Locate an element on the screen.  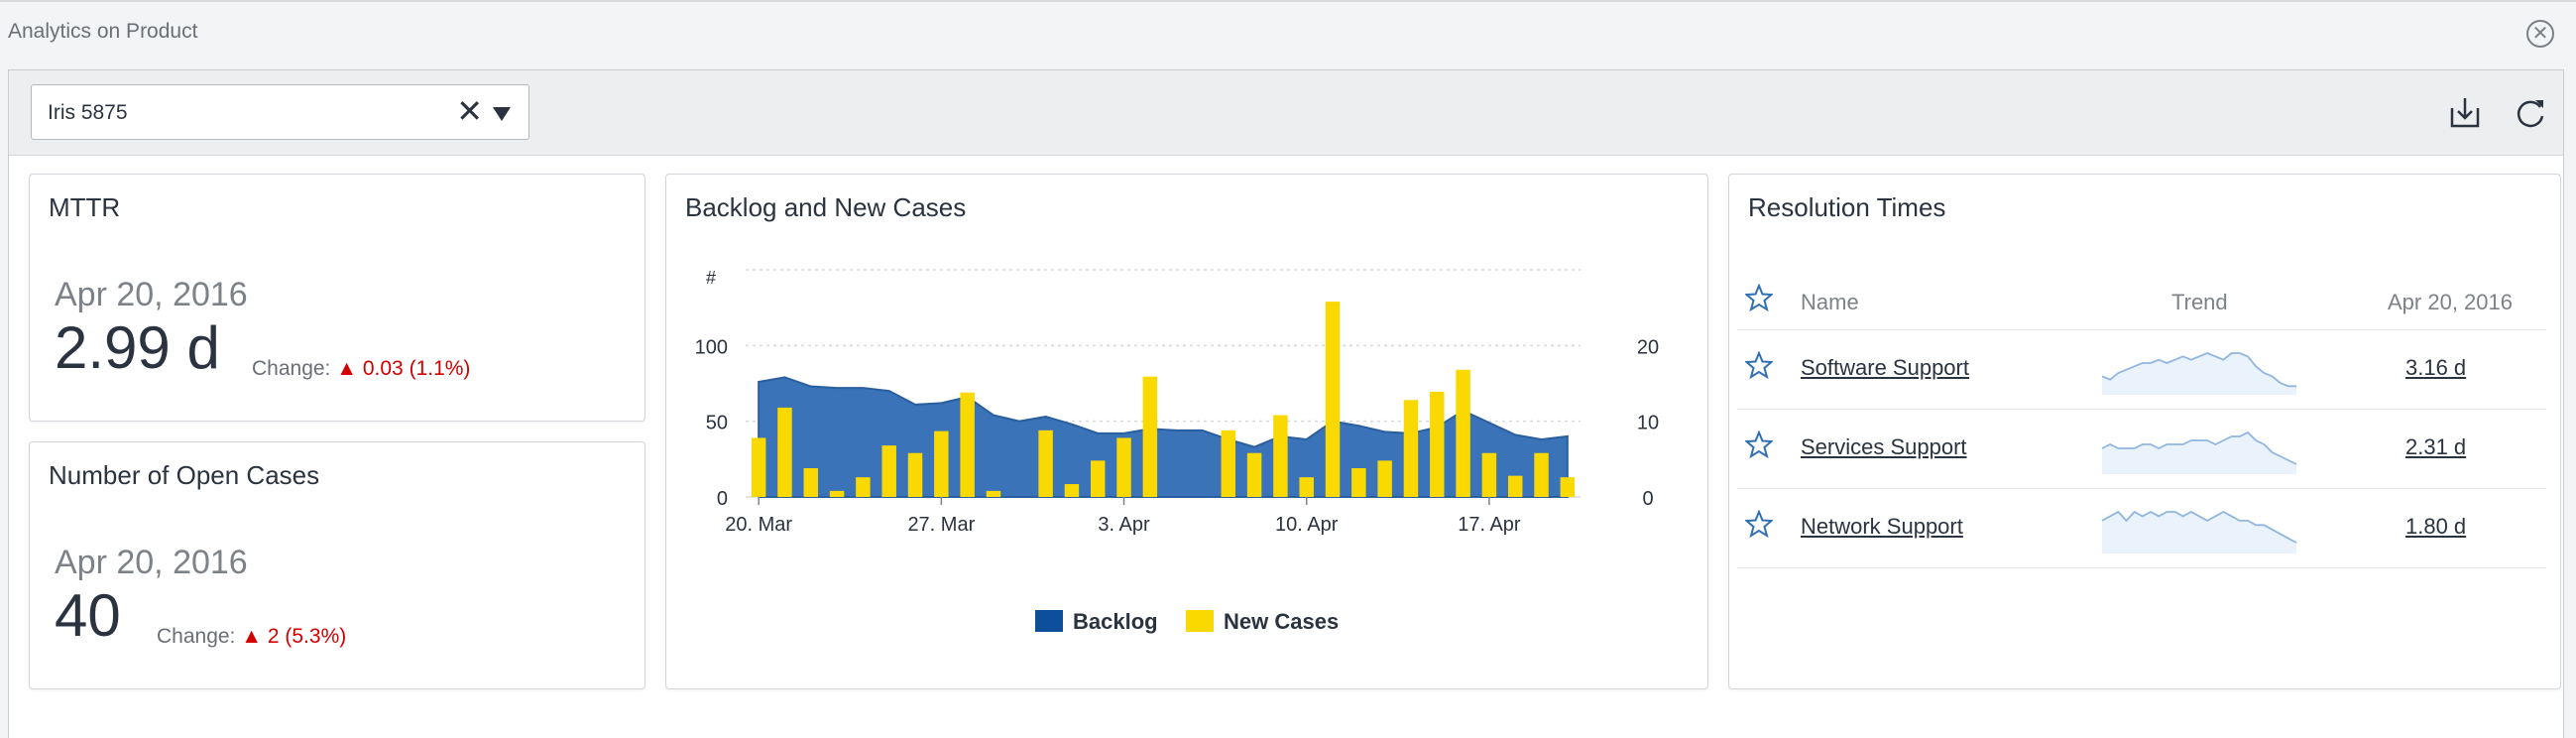
mttr-change: Change: ▲ 0.03 (1.1%) is located at coordinates (361, 369).